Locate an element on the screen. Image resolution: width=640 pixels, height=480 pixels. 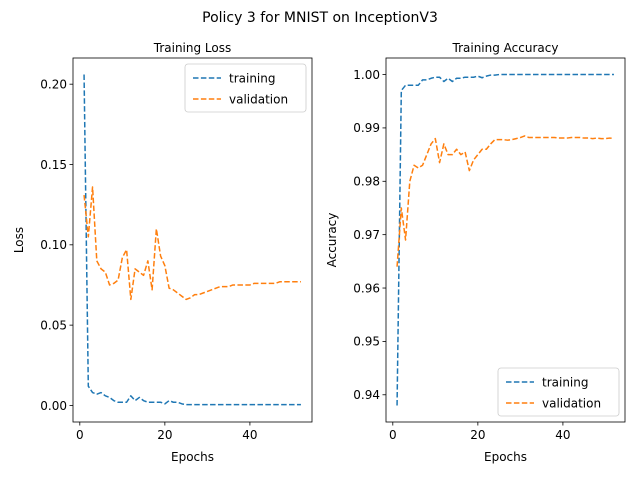
y-axis-label: Loss is located at coordinates (19, 240).